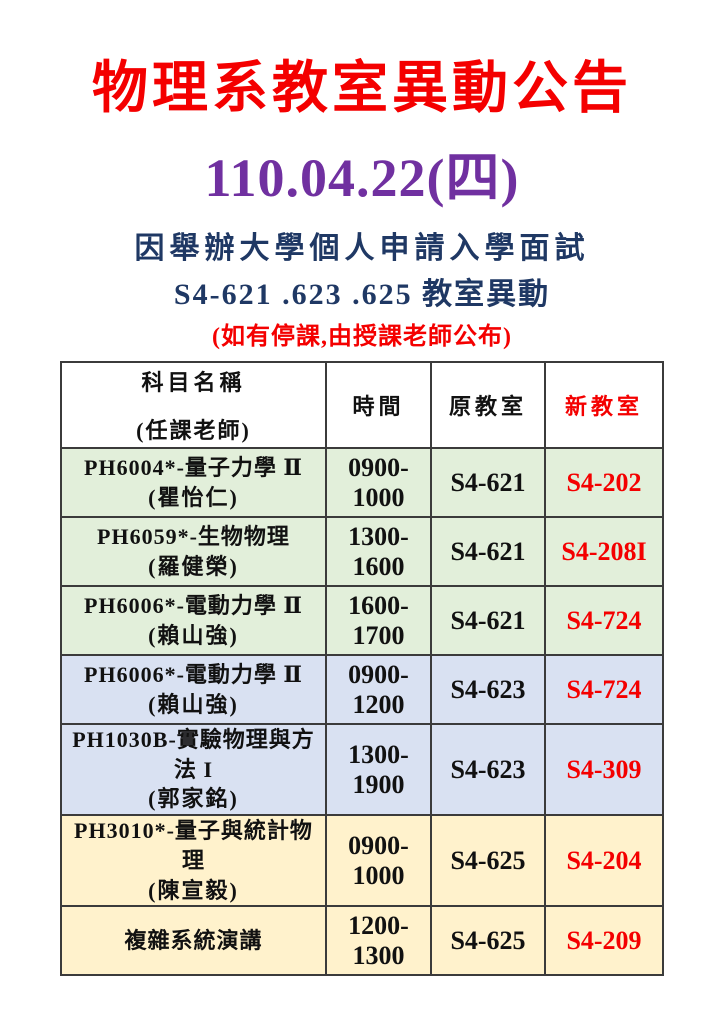 The height and width of the screenshot is (1024, 724). Describe the element at coordinates (604, 552) in the screenshot. I see `new-room-cell: S4-208I` at that location.